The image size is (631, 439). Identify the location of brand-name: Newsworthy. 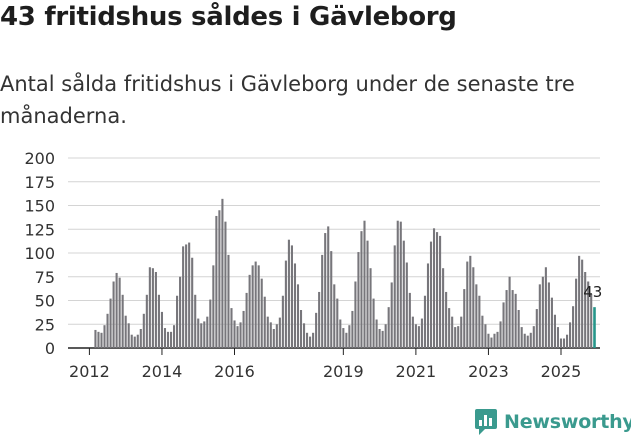
(567, 422).